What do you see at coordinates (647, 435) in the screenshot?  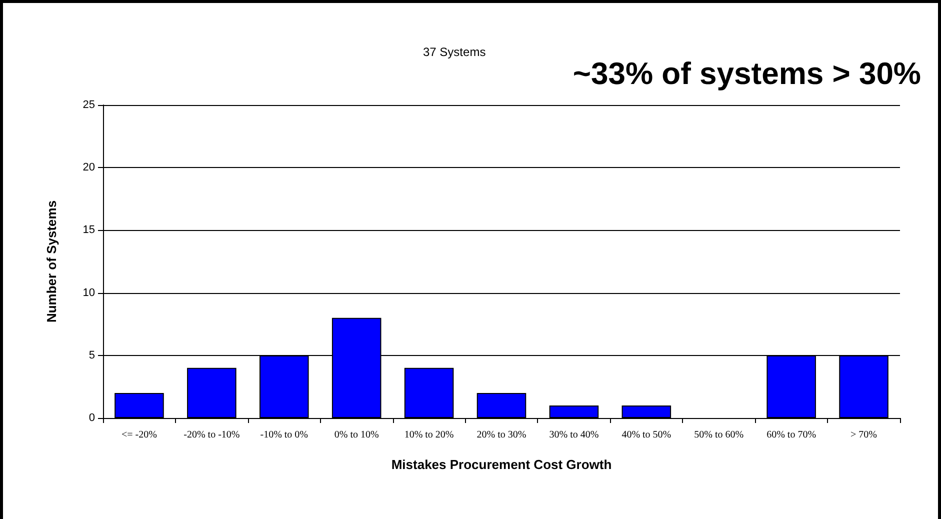 I see `x-tick-label: 40% to 50%` at bounding box center [647, 435].